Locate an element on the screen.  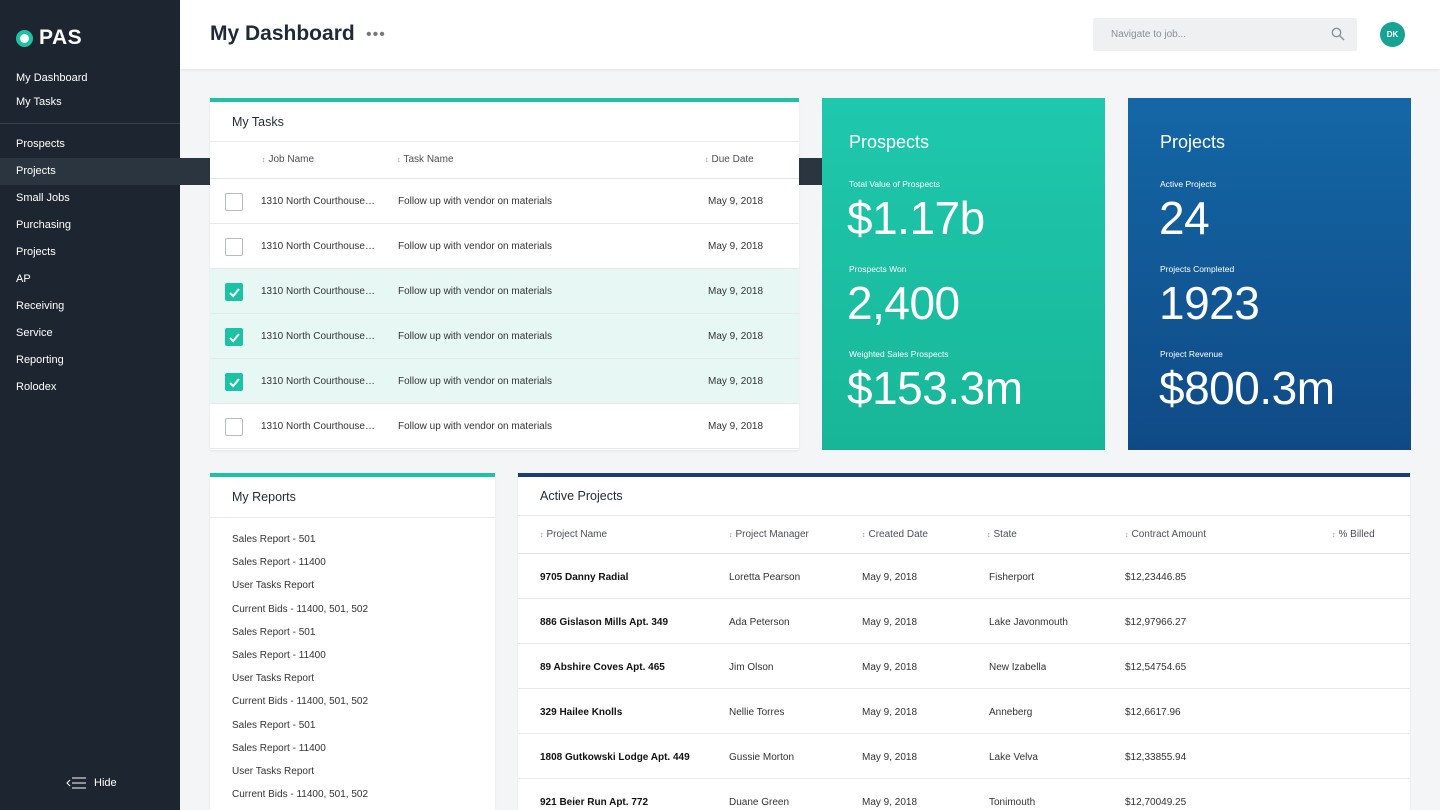
project-manager: Loretta Pearson is located at coordinates (765, 577).